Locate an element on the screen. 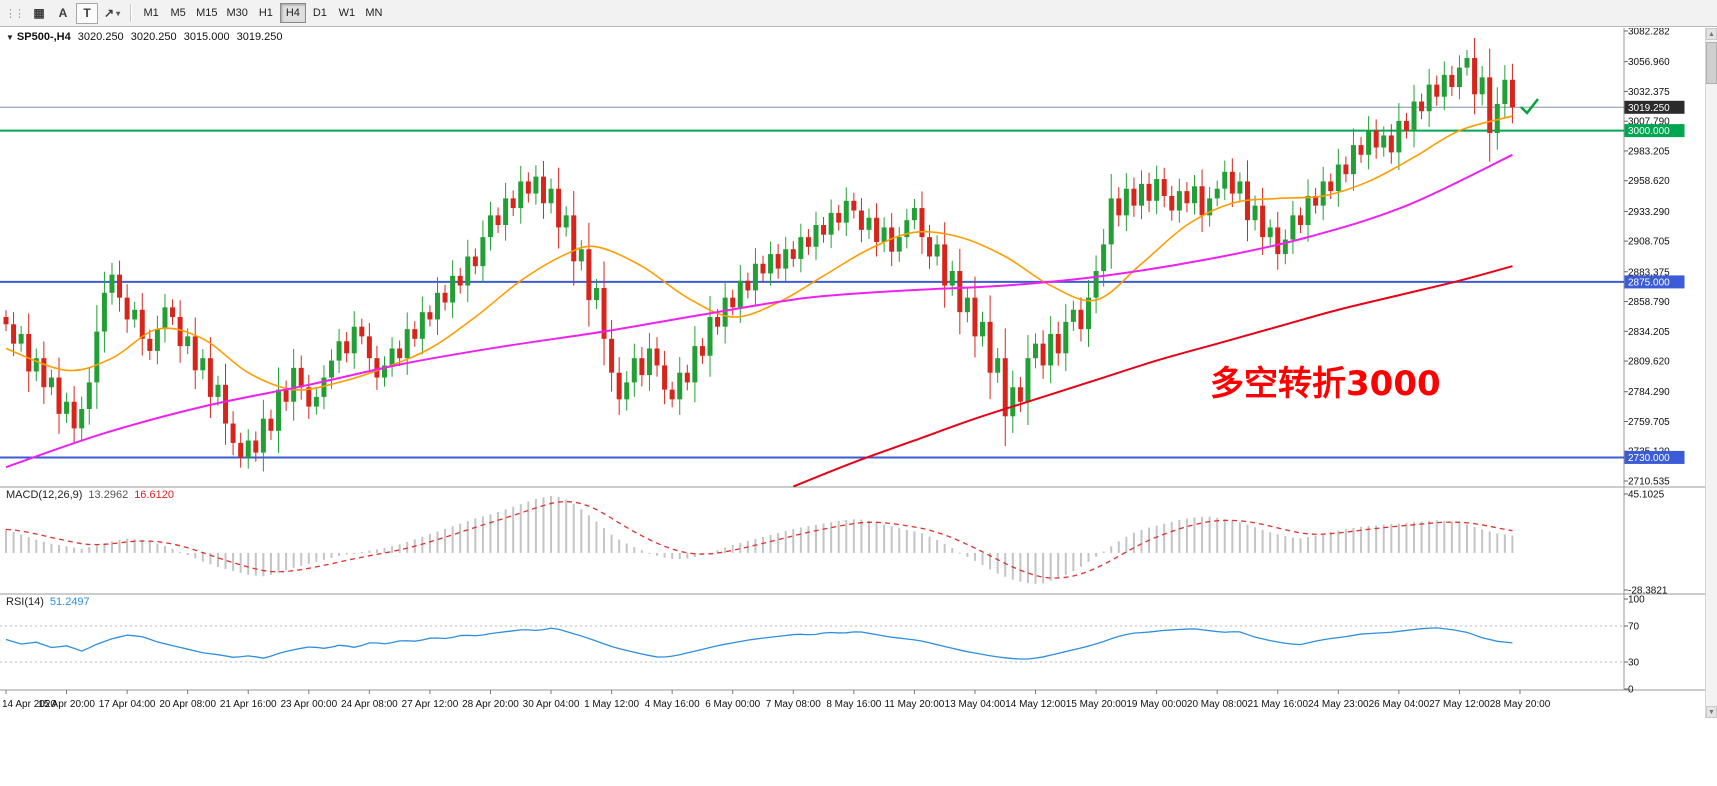  price-tick-label: 3082.282 is located at coordinates (1649, 33).